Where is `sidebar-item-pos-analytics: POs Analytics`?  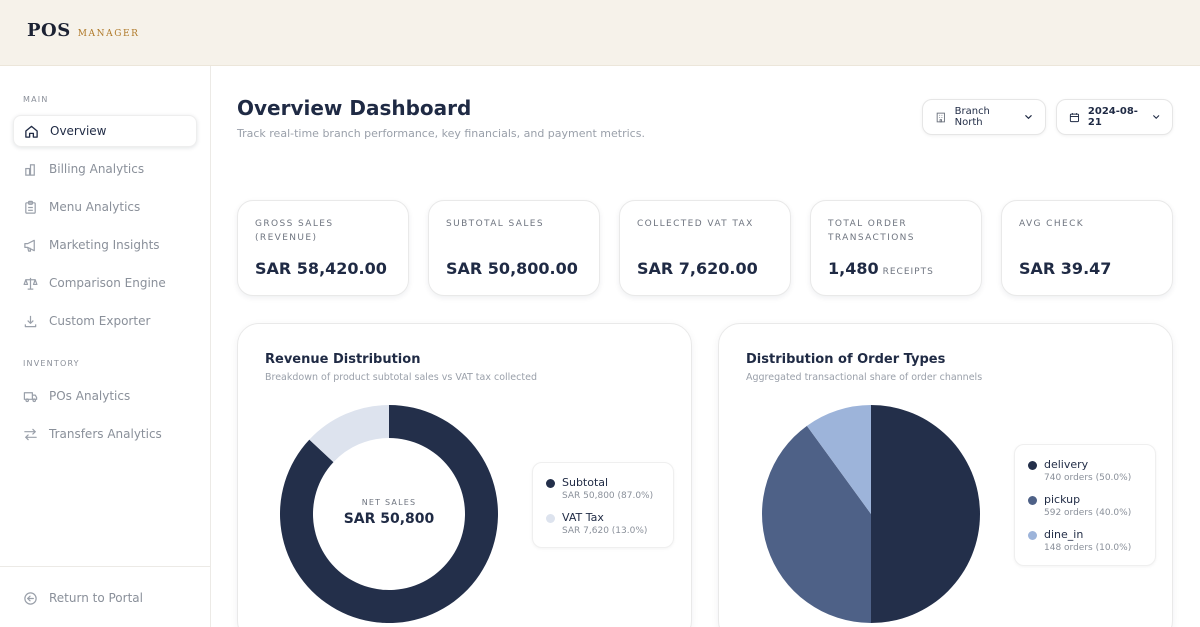 sidebar-item-pos-analytics: POs Analytics is located at coordinates (105, 396).